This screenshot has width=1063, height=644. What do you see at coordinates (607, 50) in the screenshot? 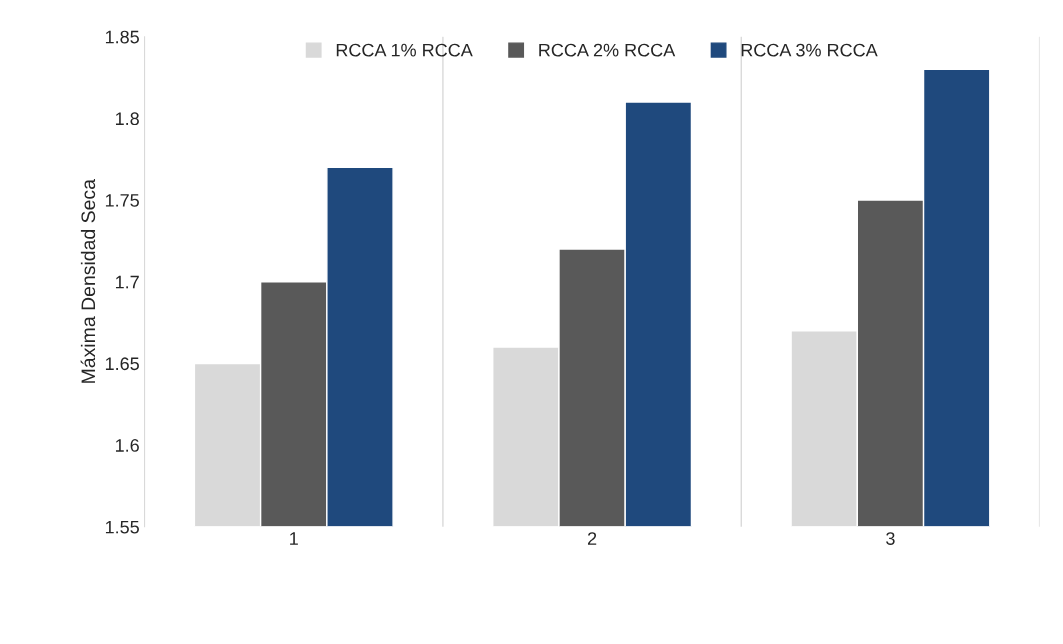
I see `legend-label: RCCA 2% RCCA` at bounding box center [607, 50].